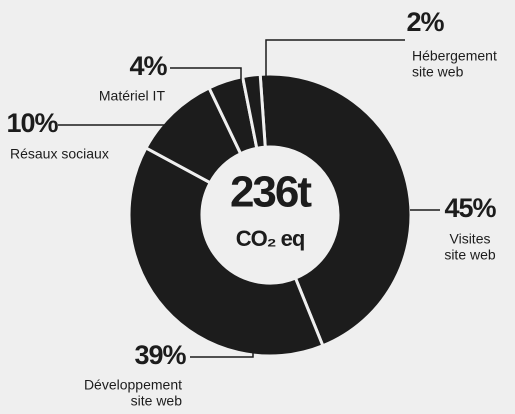 The width and height of the screenshot is (515, 414). Describe the element at coordinates (160, 355) in the screenshot. I see `value-label: 39%` at that location.